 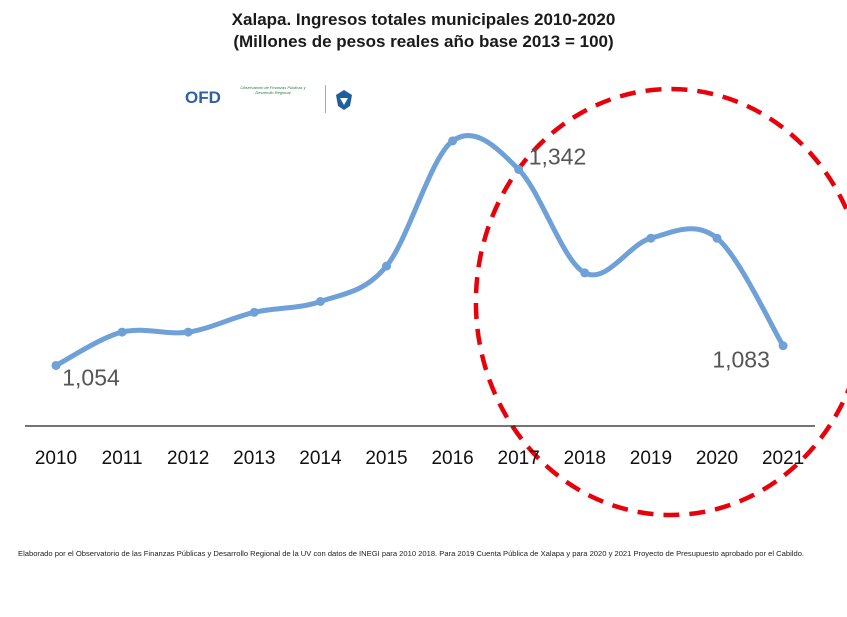 I want to click on x-tick-label-2015: 2015, so click(x=386, y=458).